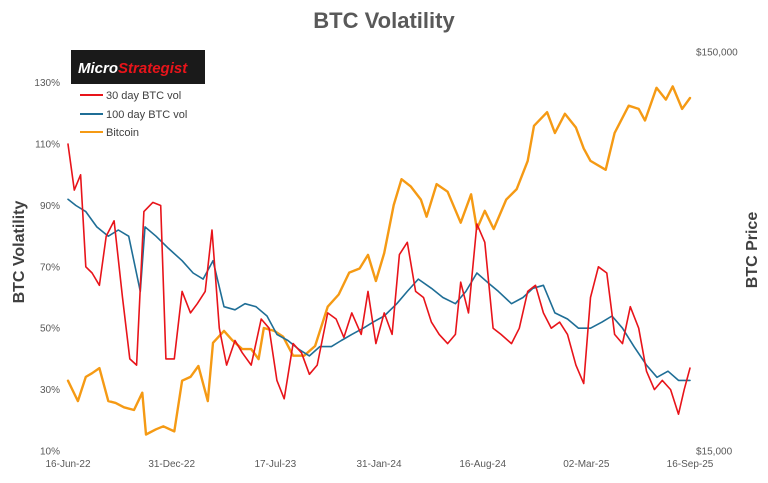 Image resolution: width=768 pixels, height=483 pixels. What do you see at coordinates (275, 464) in the screenshot?
I see `x-tick-label: 17-Jul-23` at bounding box center [275, 464].